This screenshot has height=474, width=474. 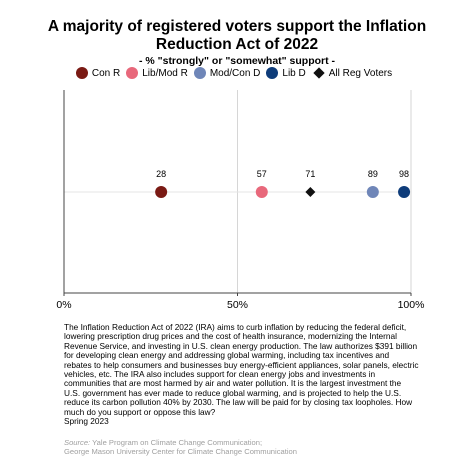 I want to click on legend-marker-all-reg-voters, so click(x=319, y=73).